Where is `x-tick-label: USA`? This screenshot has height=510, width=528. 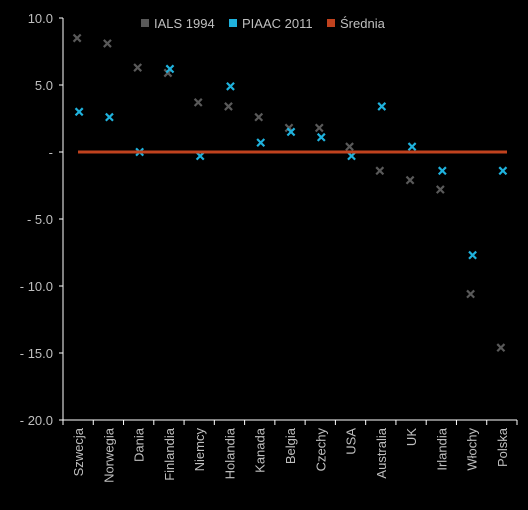 x-tick-label: USA is located at coordinates (351, 441).